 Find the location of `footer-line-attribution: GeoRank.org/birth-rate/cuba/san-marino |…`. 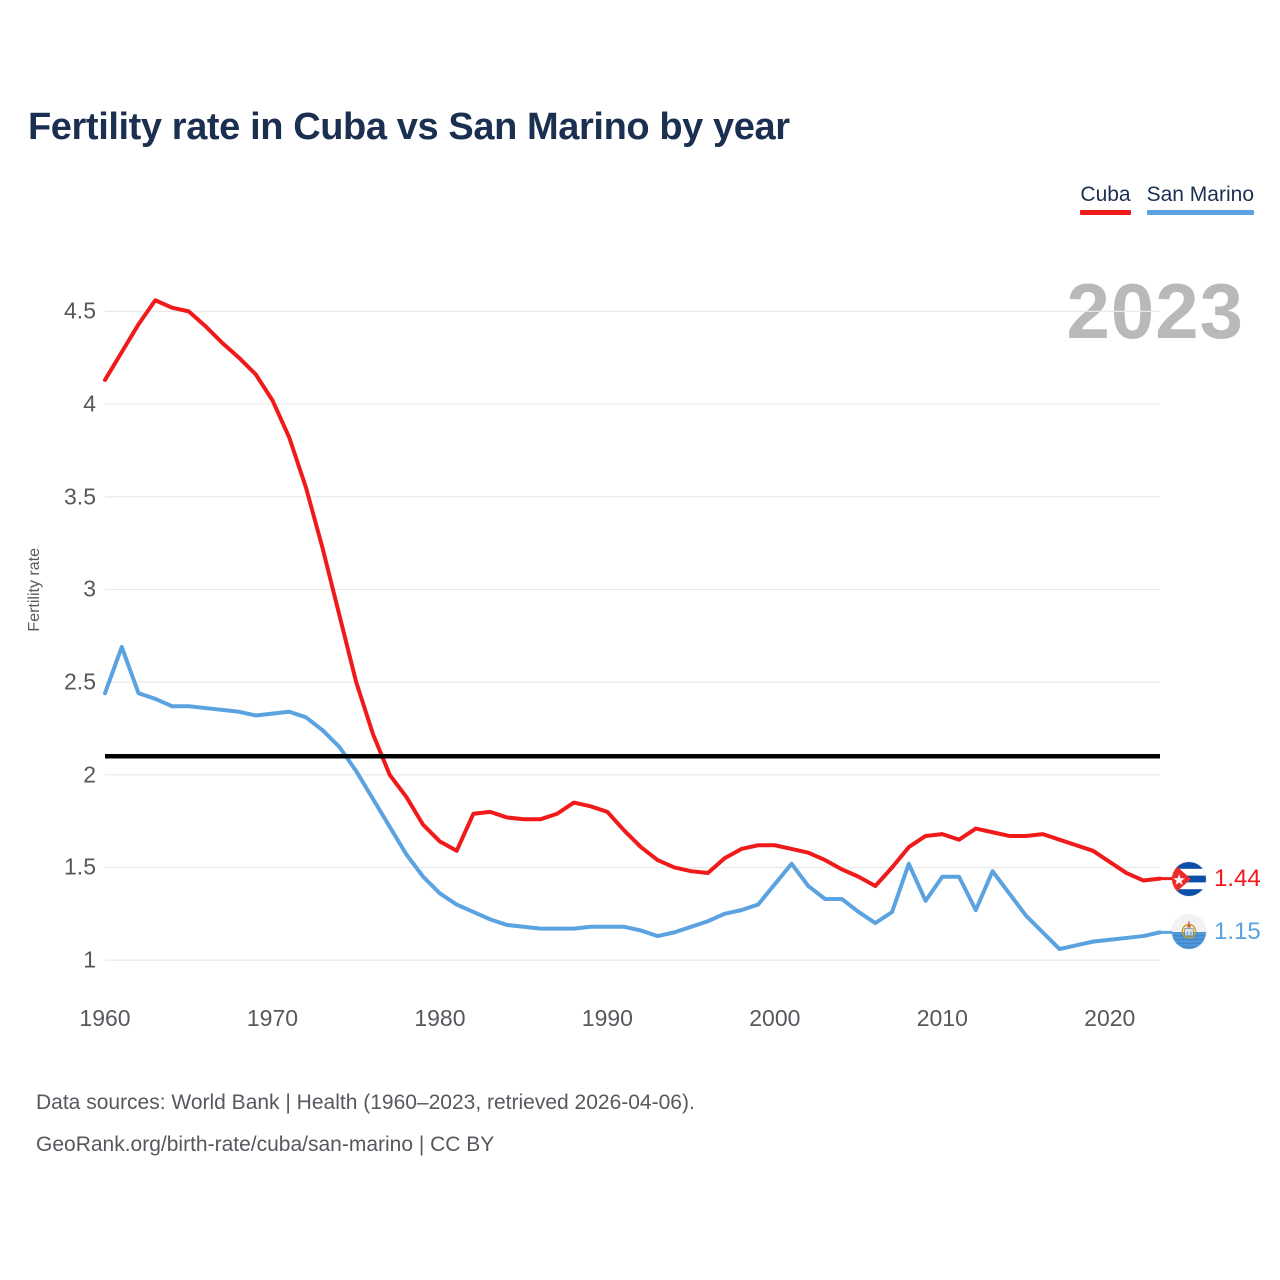

footer-line-attribution: GeoRank.org/birth-rate/cuba/san-marino |… is located at coordinates (265, 1144).